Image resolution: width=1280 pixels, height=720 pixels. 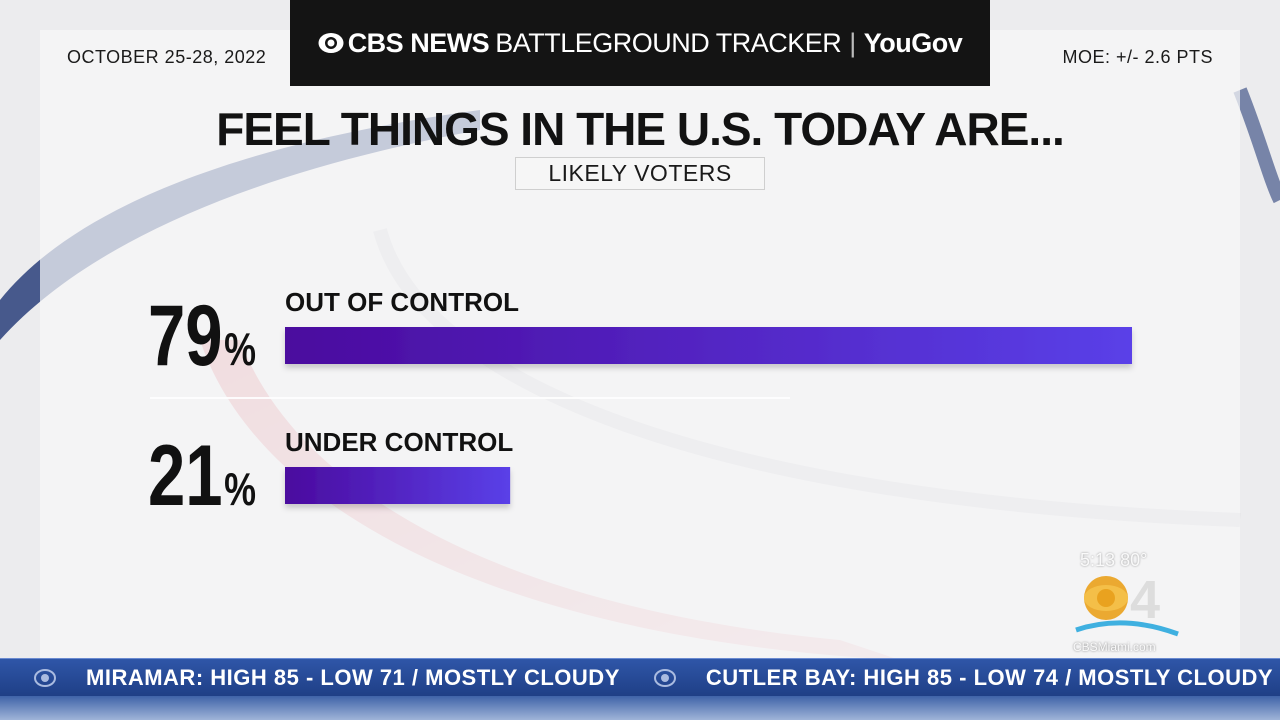 I want to click on category-label: UNDER CONTROL, so click(x=399, y=442).